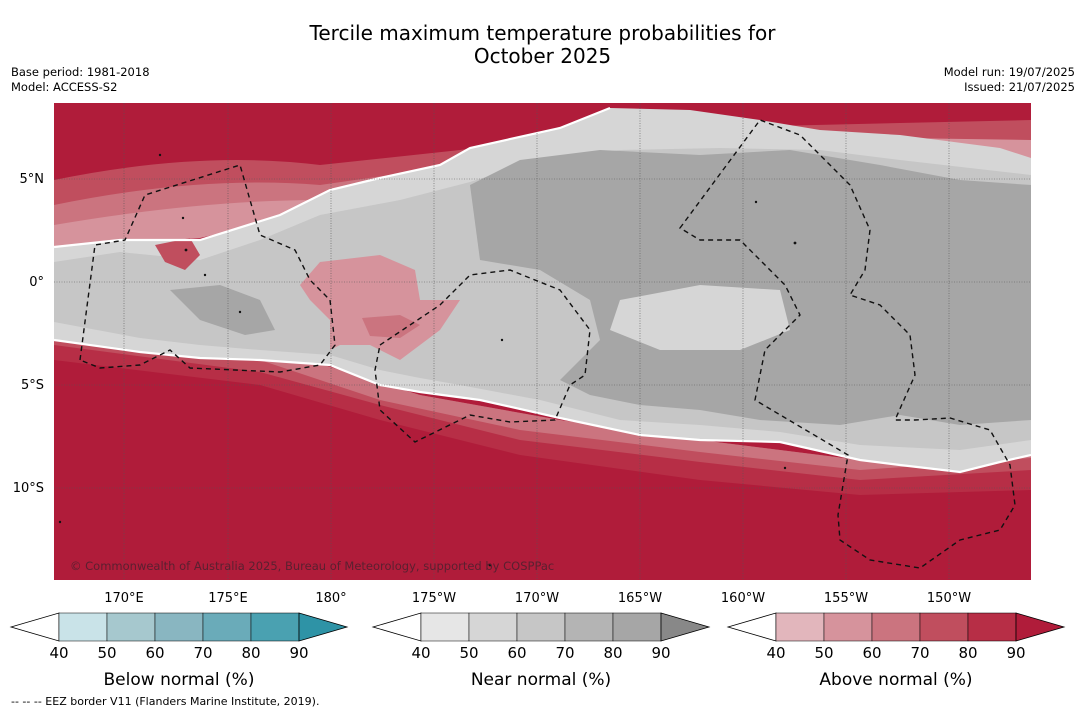 This screenshot has width=1085, height=713. Describe the element at coordinates (222, 310) in the screenshot. I see `field-near-60-west` at that location.